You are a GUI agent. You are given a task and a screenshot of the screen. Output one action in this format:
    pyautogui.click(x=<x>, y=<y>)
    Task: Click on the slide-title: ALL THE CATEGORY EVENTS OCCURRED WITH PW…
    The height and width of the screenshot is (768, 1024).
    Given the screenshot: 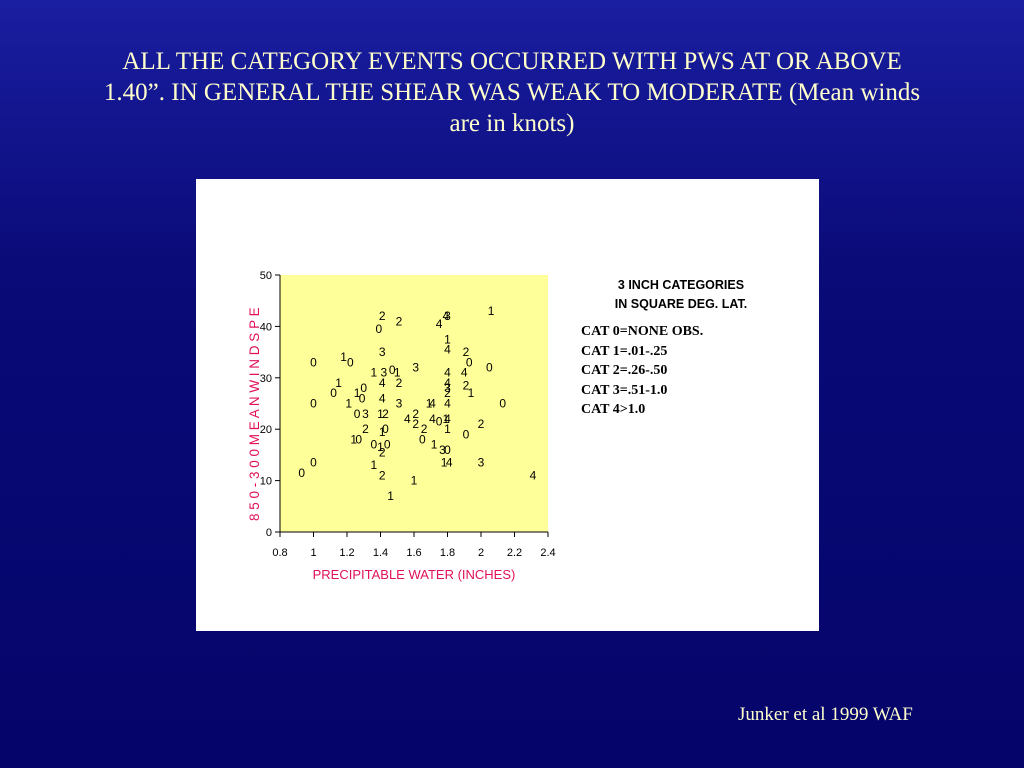 What is the action you would take?
    pyautogui.click(x=512, y=92)
    